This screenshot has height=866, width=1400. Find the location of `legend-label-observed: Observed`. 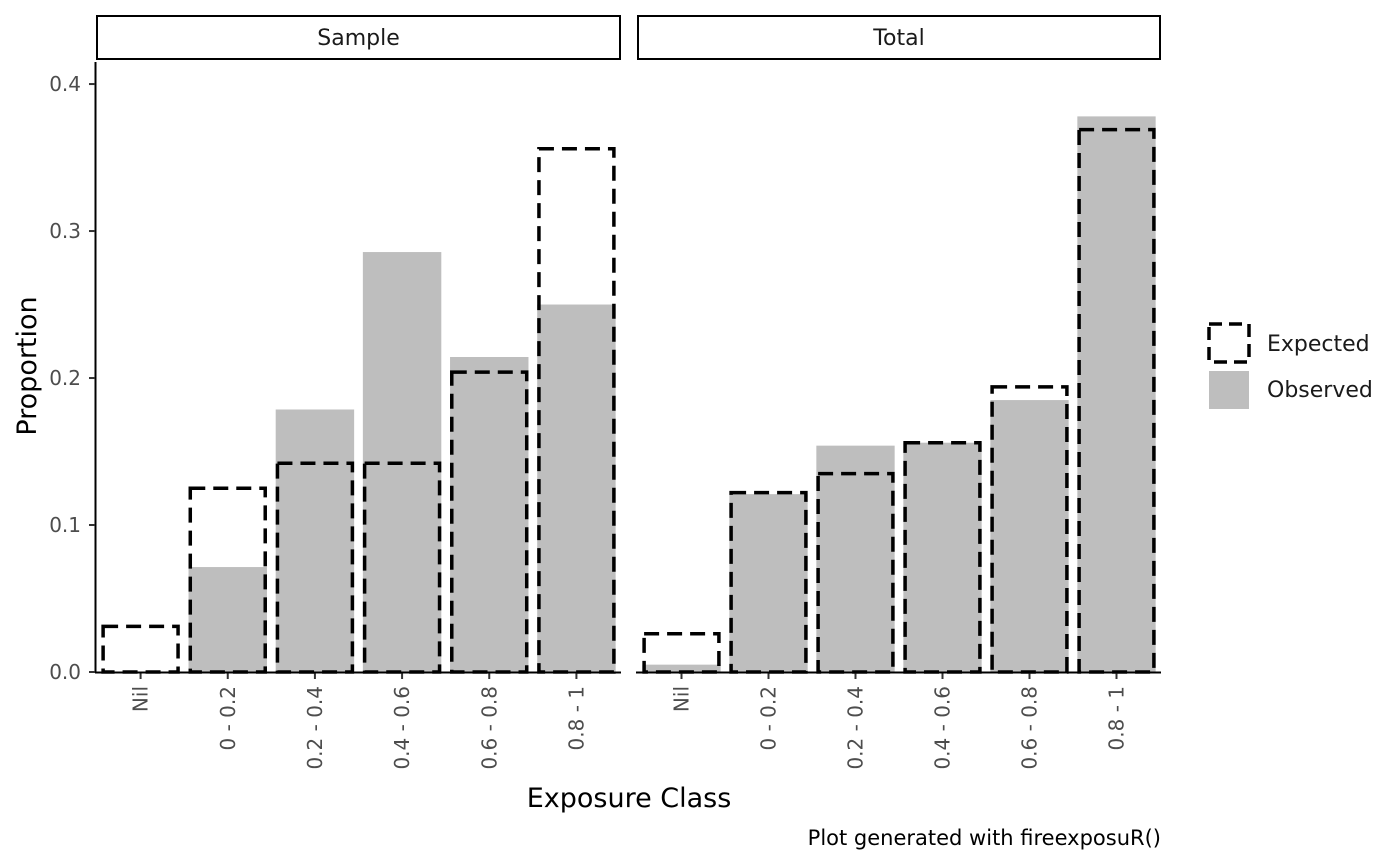

legend-label-observed: Observed is located at coordinates (1320, 390).